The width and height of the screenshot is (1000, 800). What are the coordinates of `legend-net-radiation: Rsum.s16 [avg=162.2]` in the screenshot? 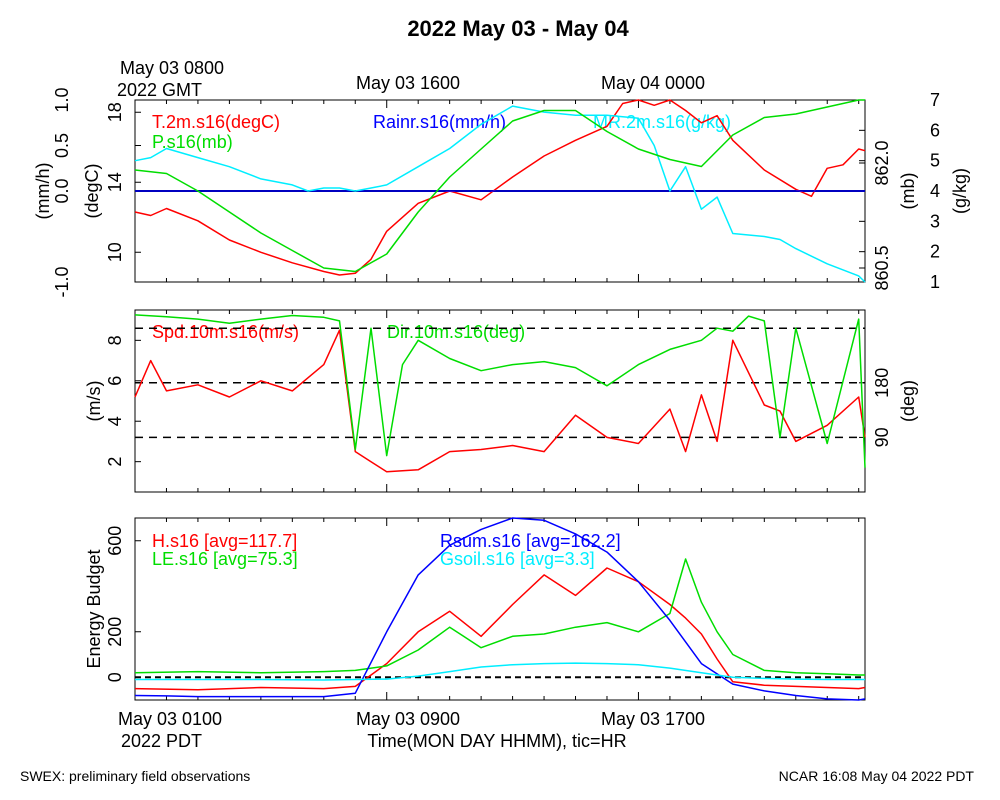 It's located at (530, 541).